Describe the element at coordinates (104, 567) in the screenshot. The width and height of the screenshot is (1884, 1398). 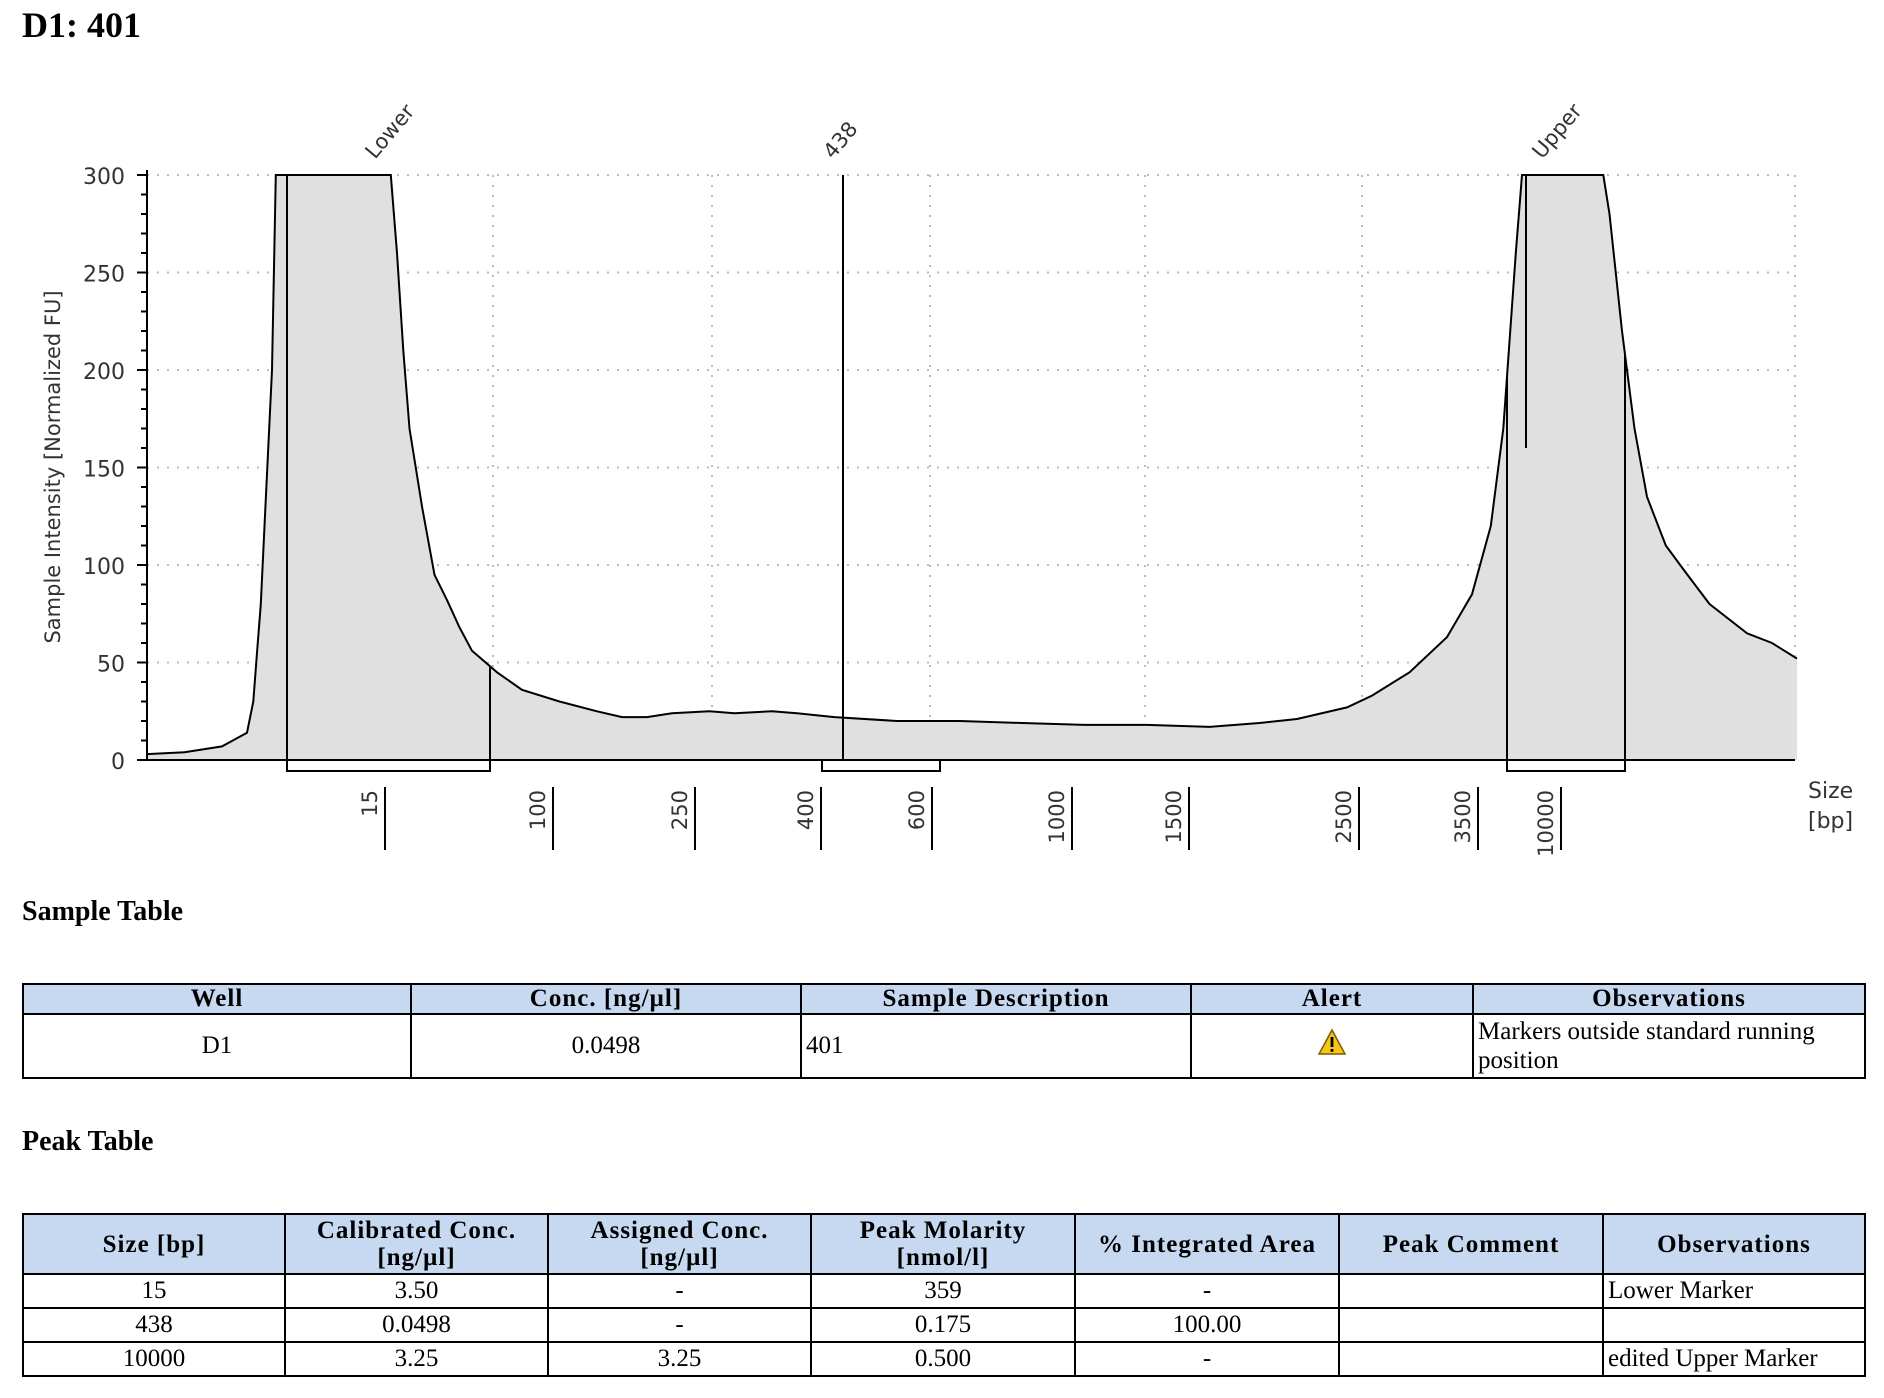
I see `y-tick-label: 100` at that location.